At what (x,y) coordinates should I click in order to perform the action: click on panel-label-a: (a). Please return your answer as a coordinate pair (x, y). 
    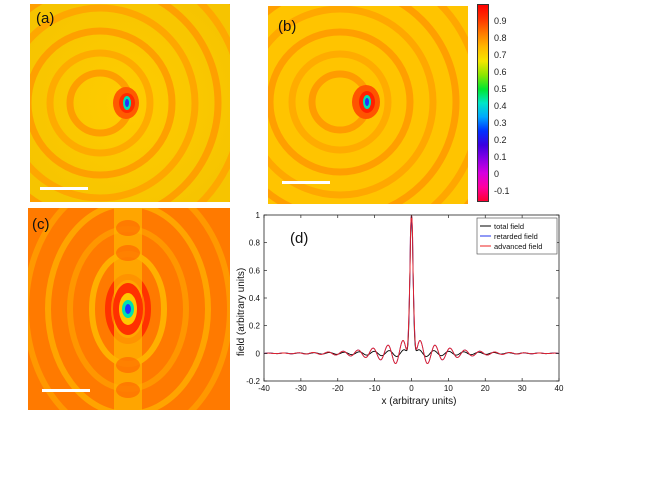
    Looking at the image, I should click on (45, 18).